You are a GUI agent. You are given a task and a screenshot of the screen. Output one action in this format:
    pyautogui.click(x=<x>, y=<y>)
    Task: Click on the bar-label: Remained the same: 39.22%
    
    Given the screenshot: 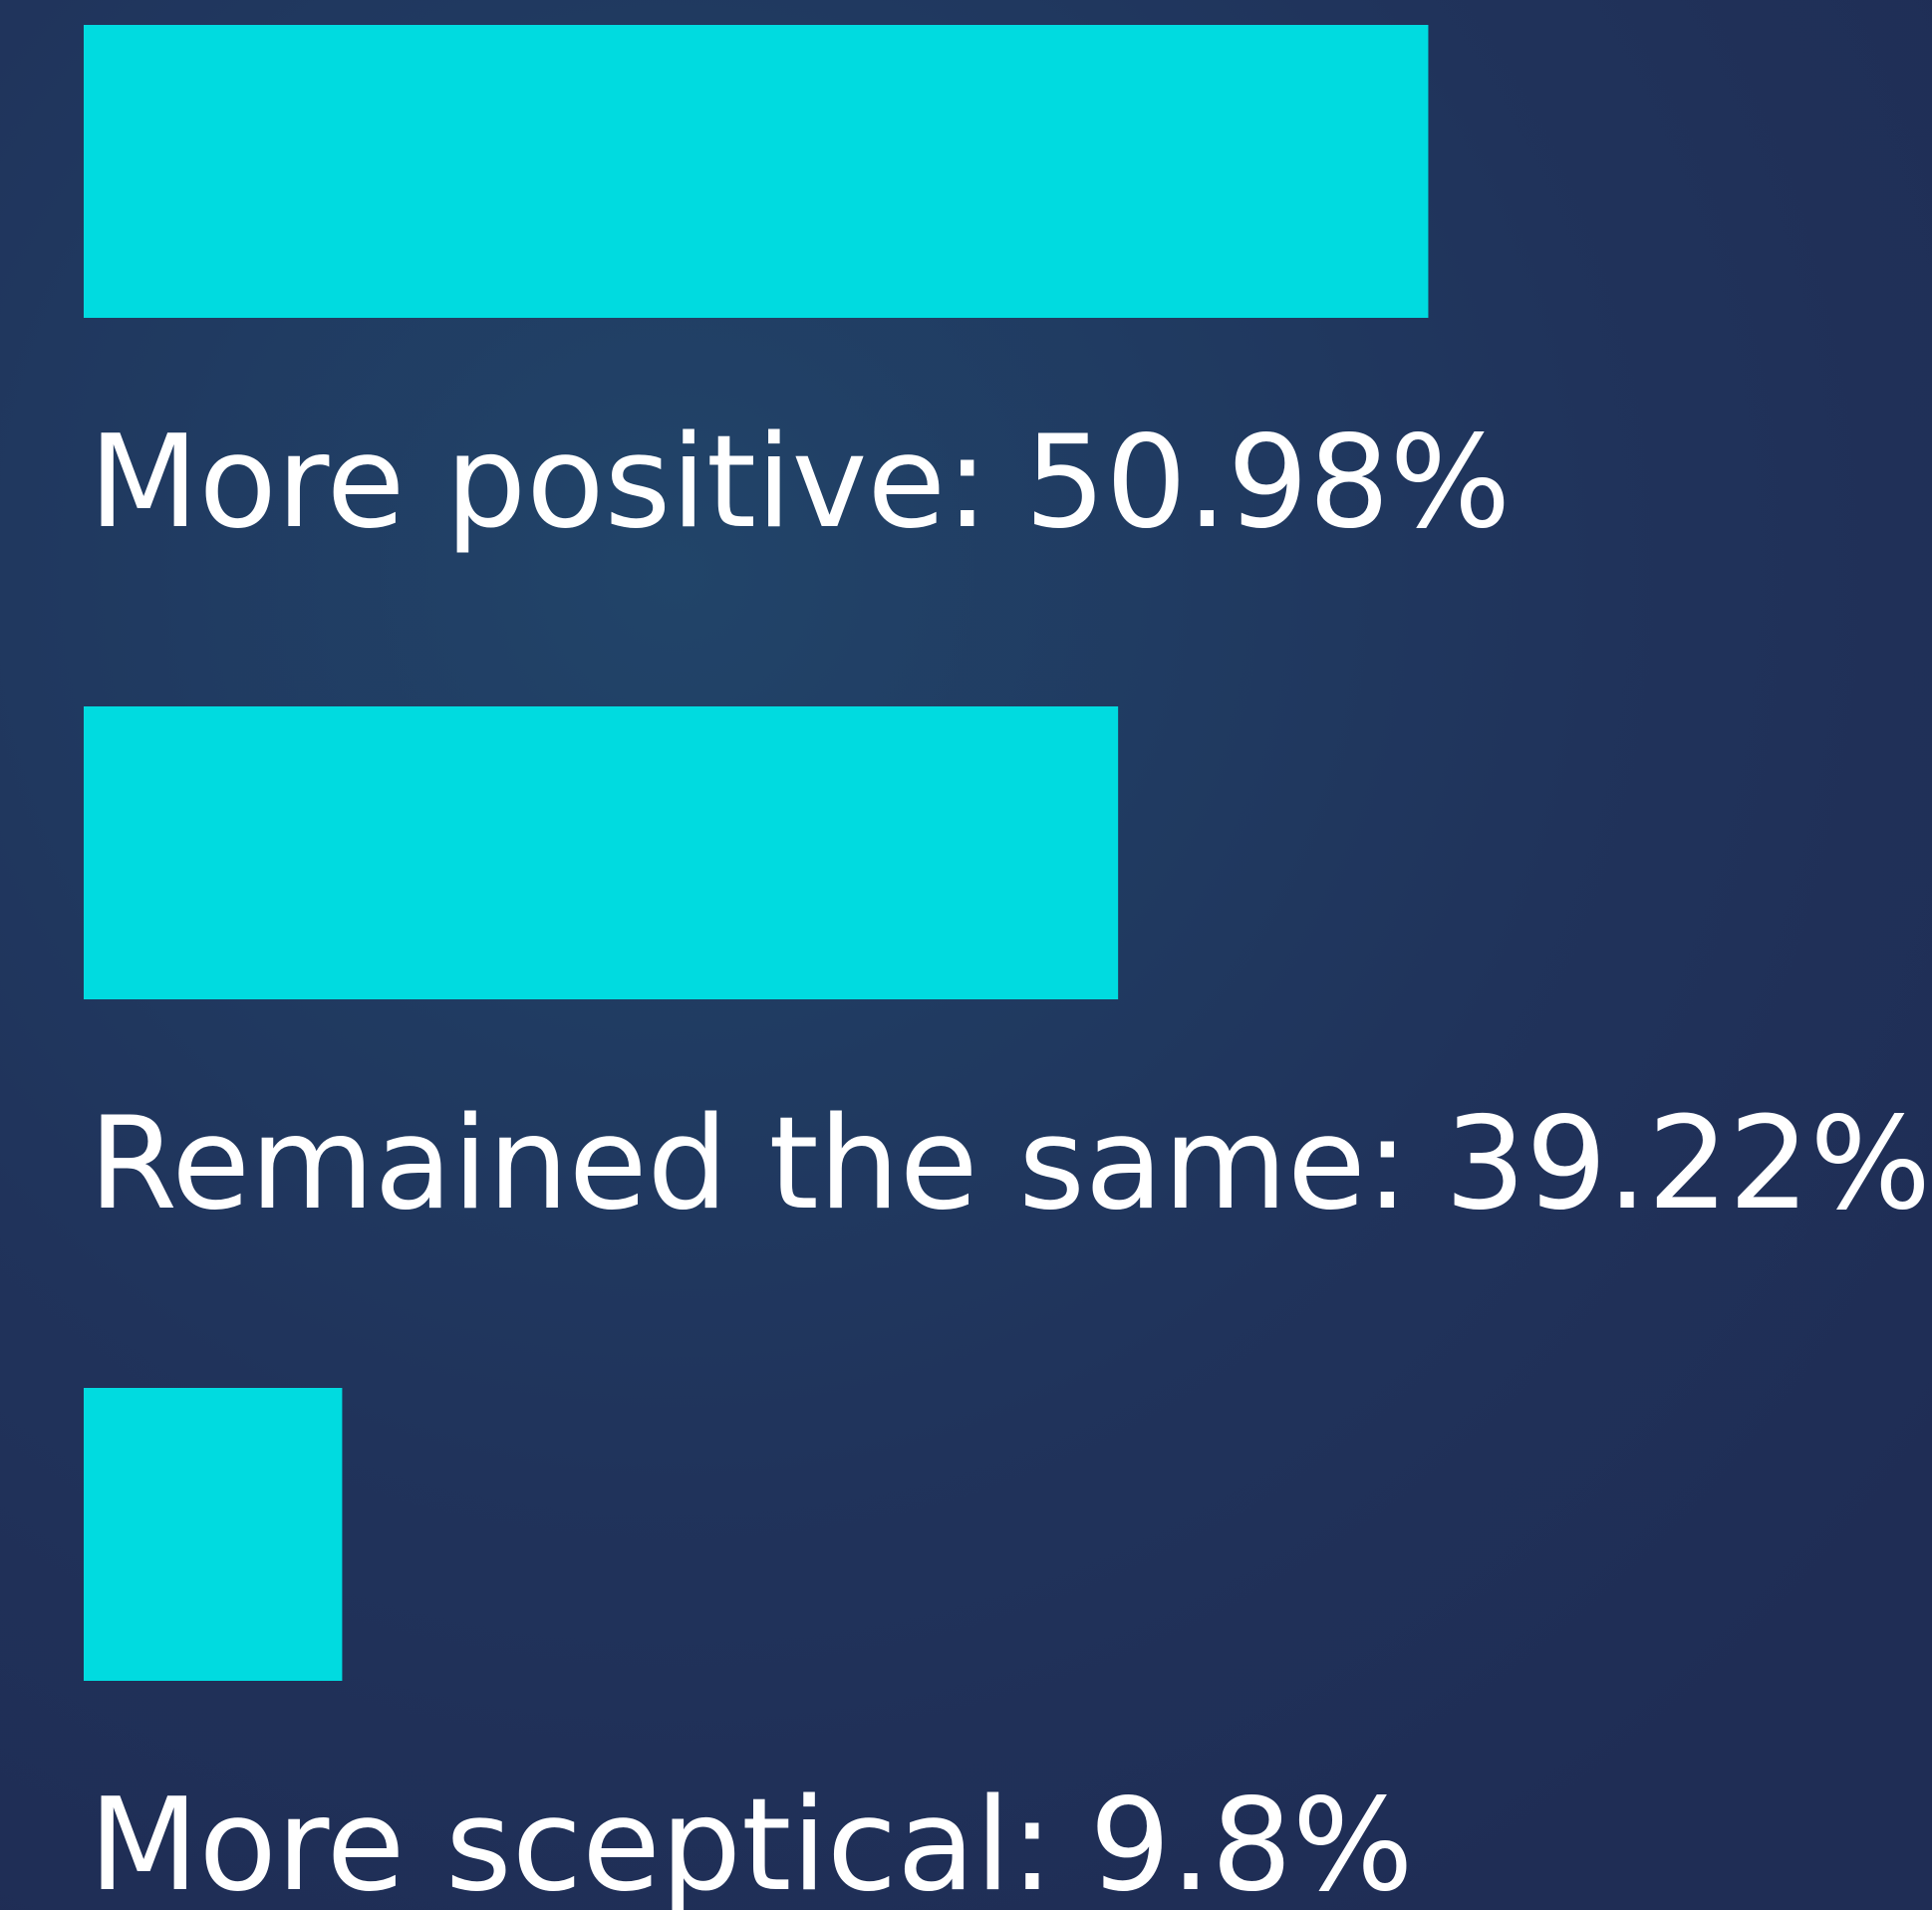 What is the action you would take?
    pyautogui.click(x=1010, y=1164)
    